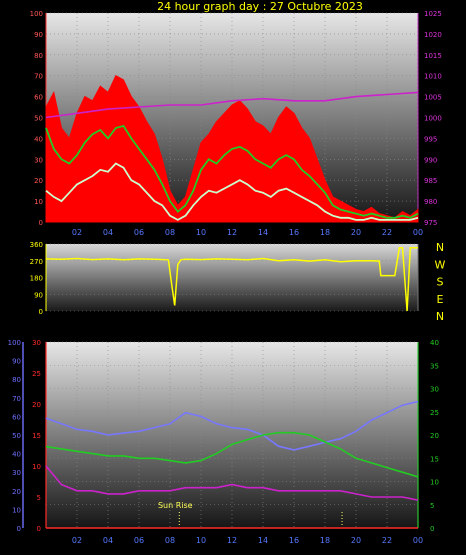  Describe the element at coordinates (36, 436) in the screenshot. I see `y-tick-label-red: 15` at that location.